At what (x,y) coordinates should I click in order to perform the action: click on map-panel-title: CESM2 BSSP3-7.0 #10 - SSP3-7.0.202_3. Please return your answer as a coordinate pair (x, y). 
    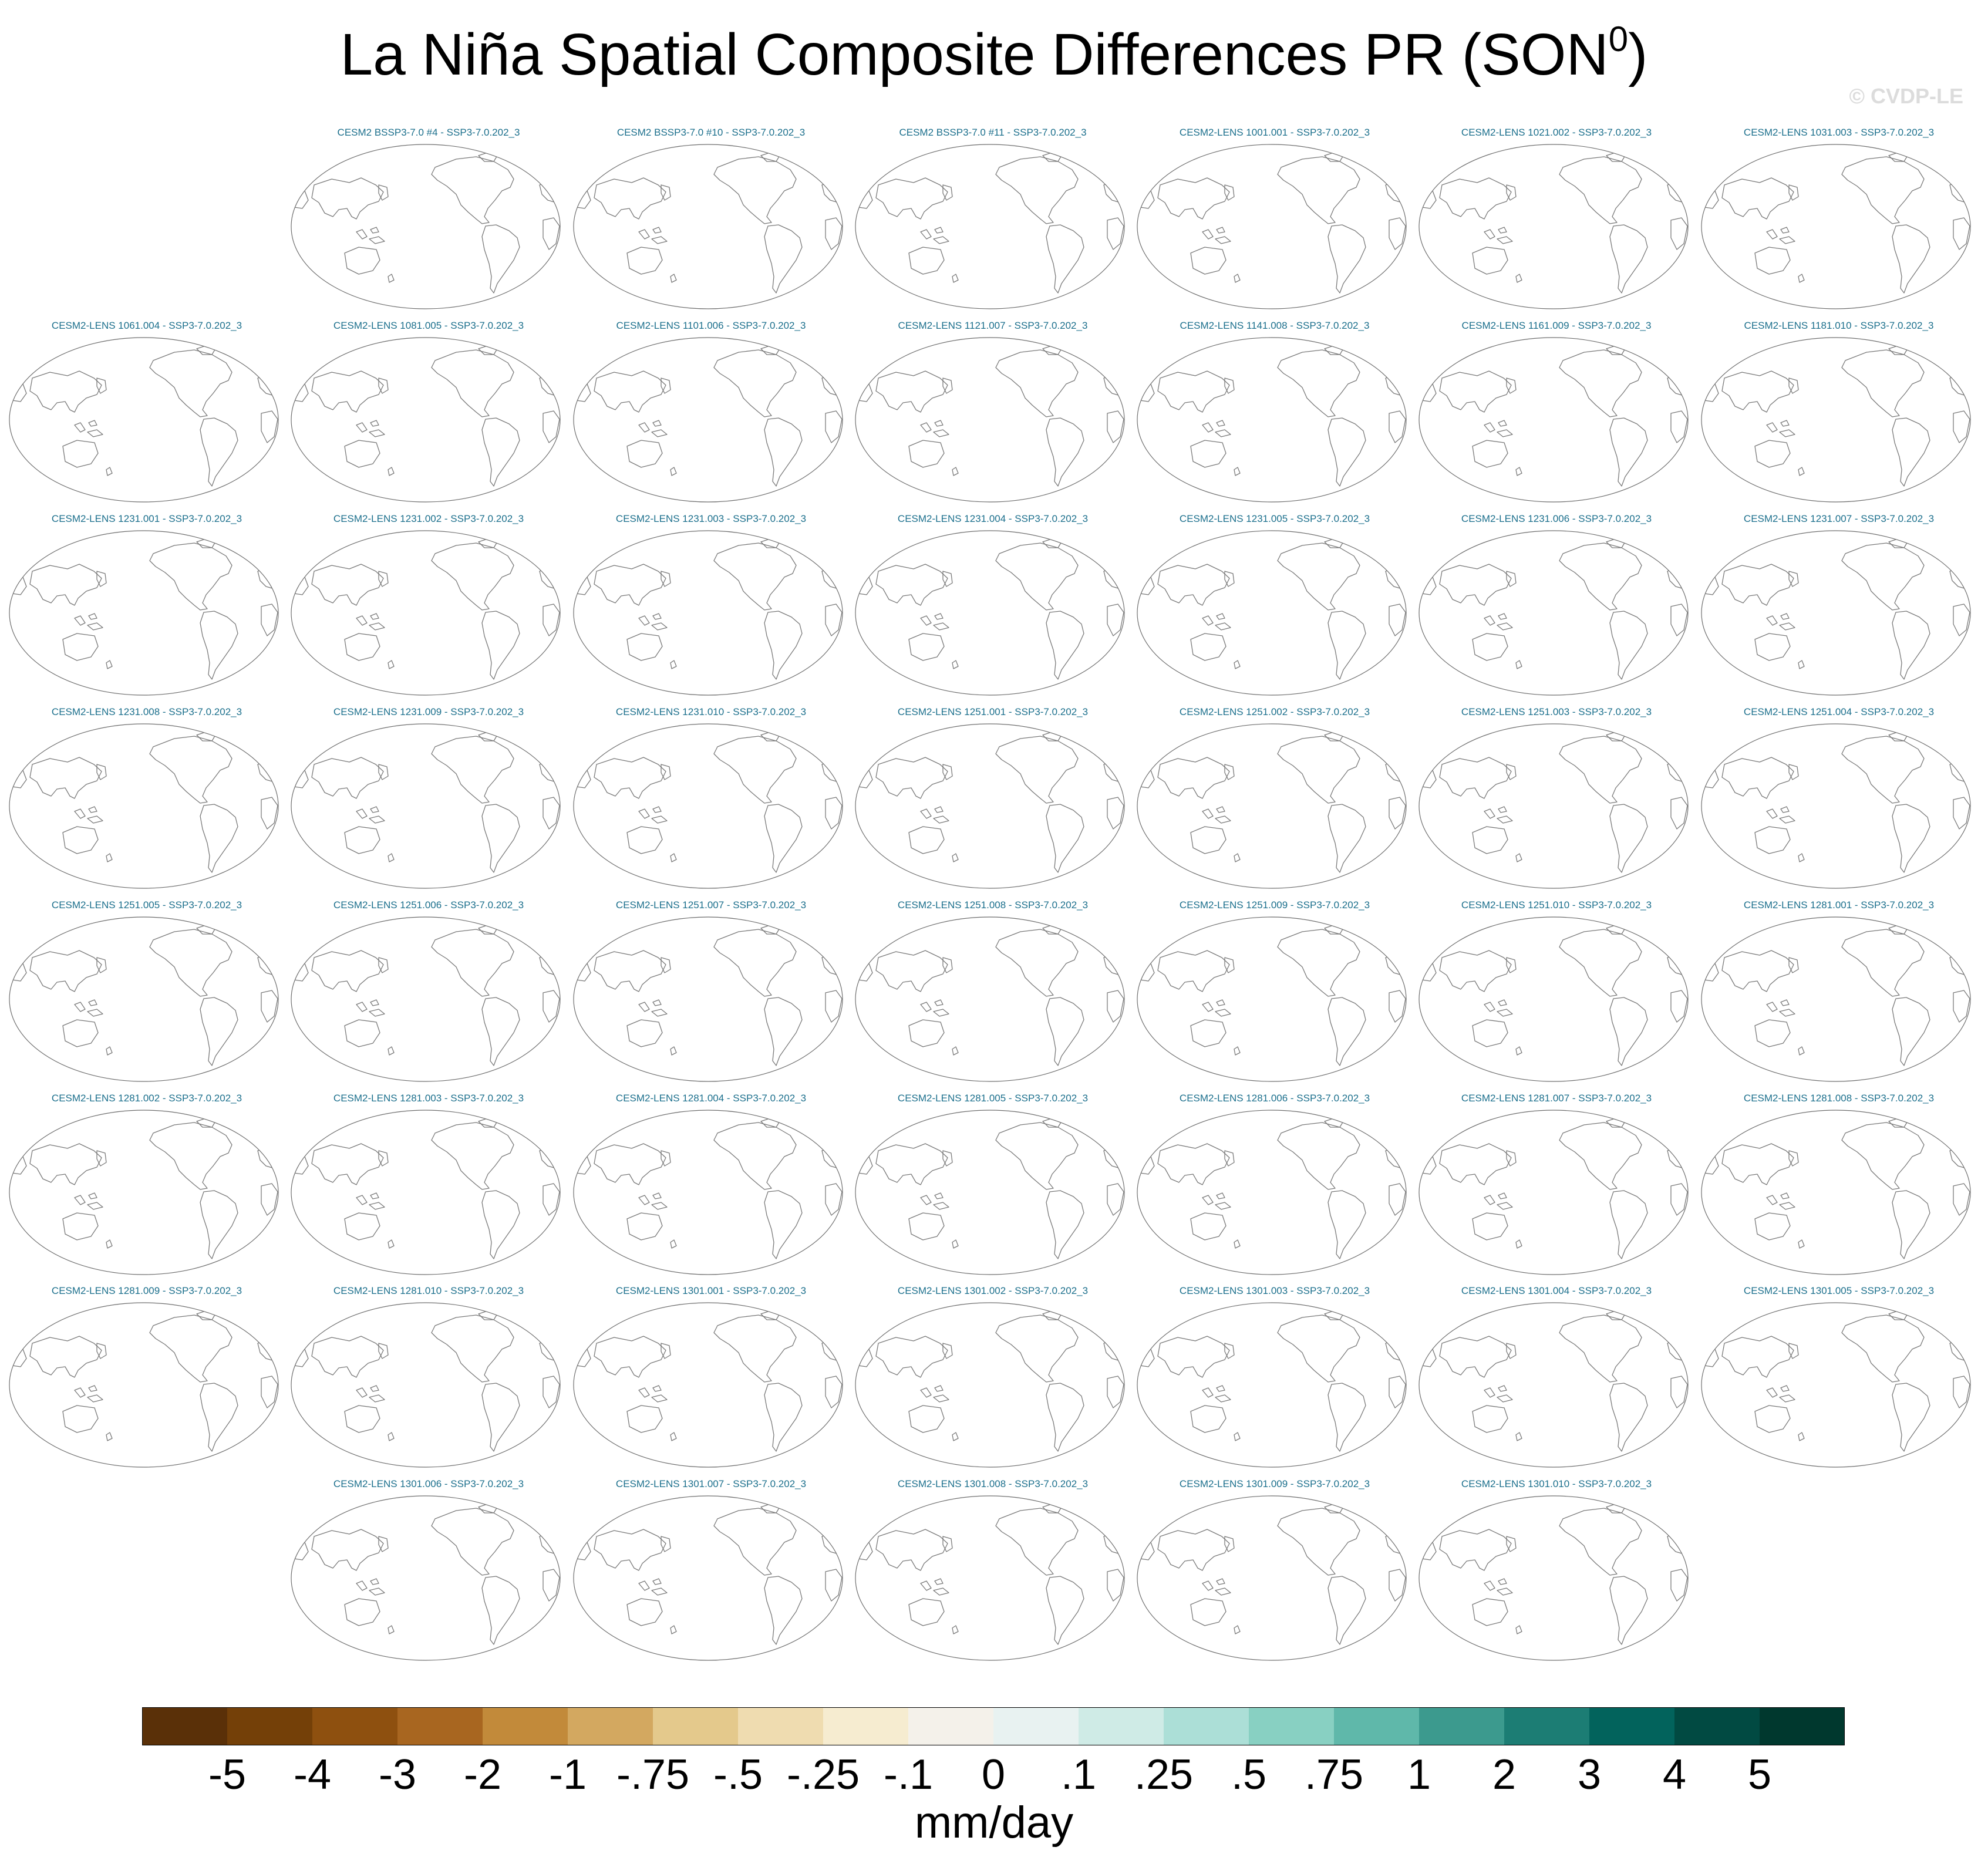
    Looking at the image, I should click on (711, 132).